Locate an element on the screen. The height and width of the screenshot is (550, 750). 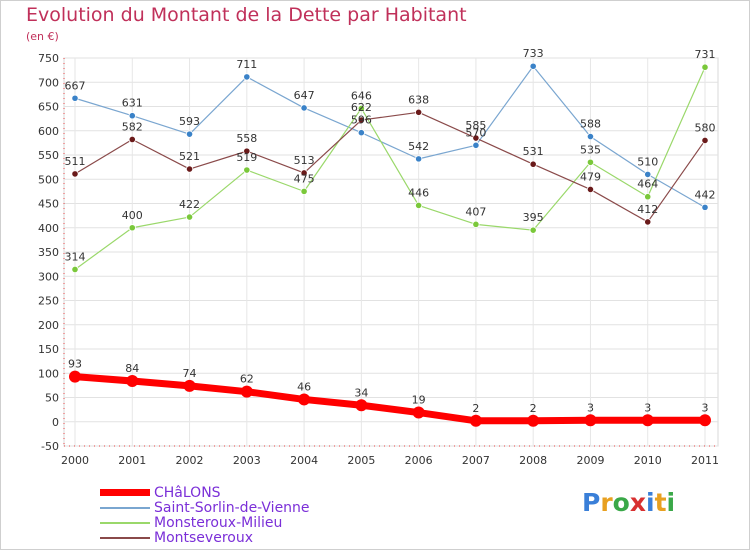
data-label: 62 is located at coordinates (247, 379).